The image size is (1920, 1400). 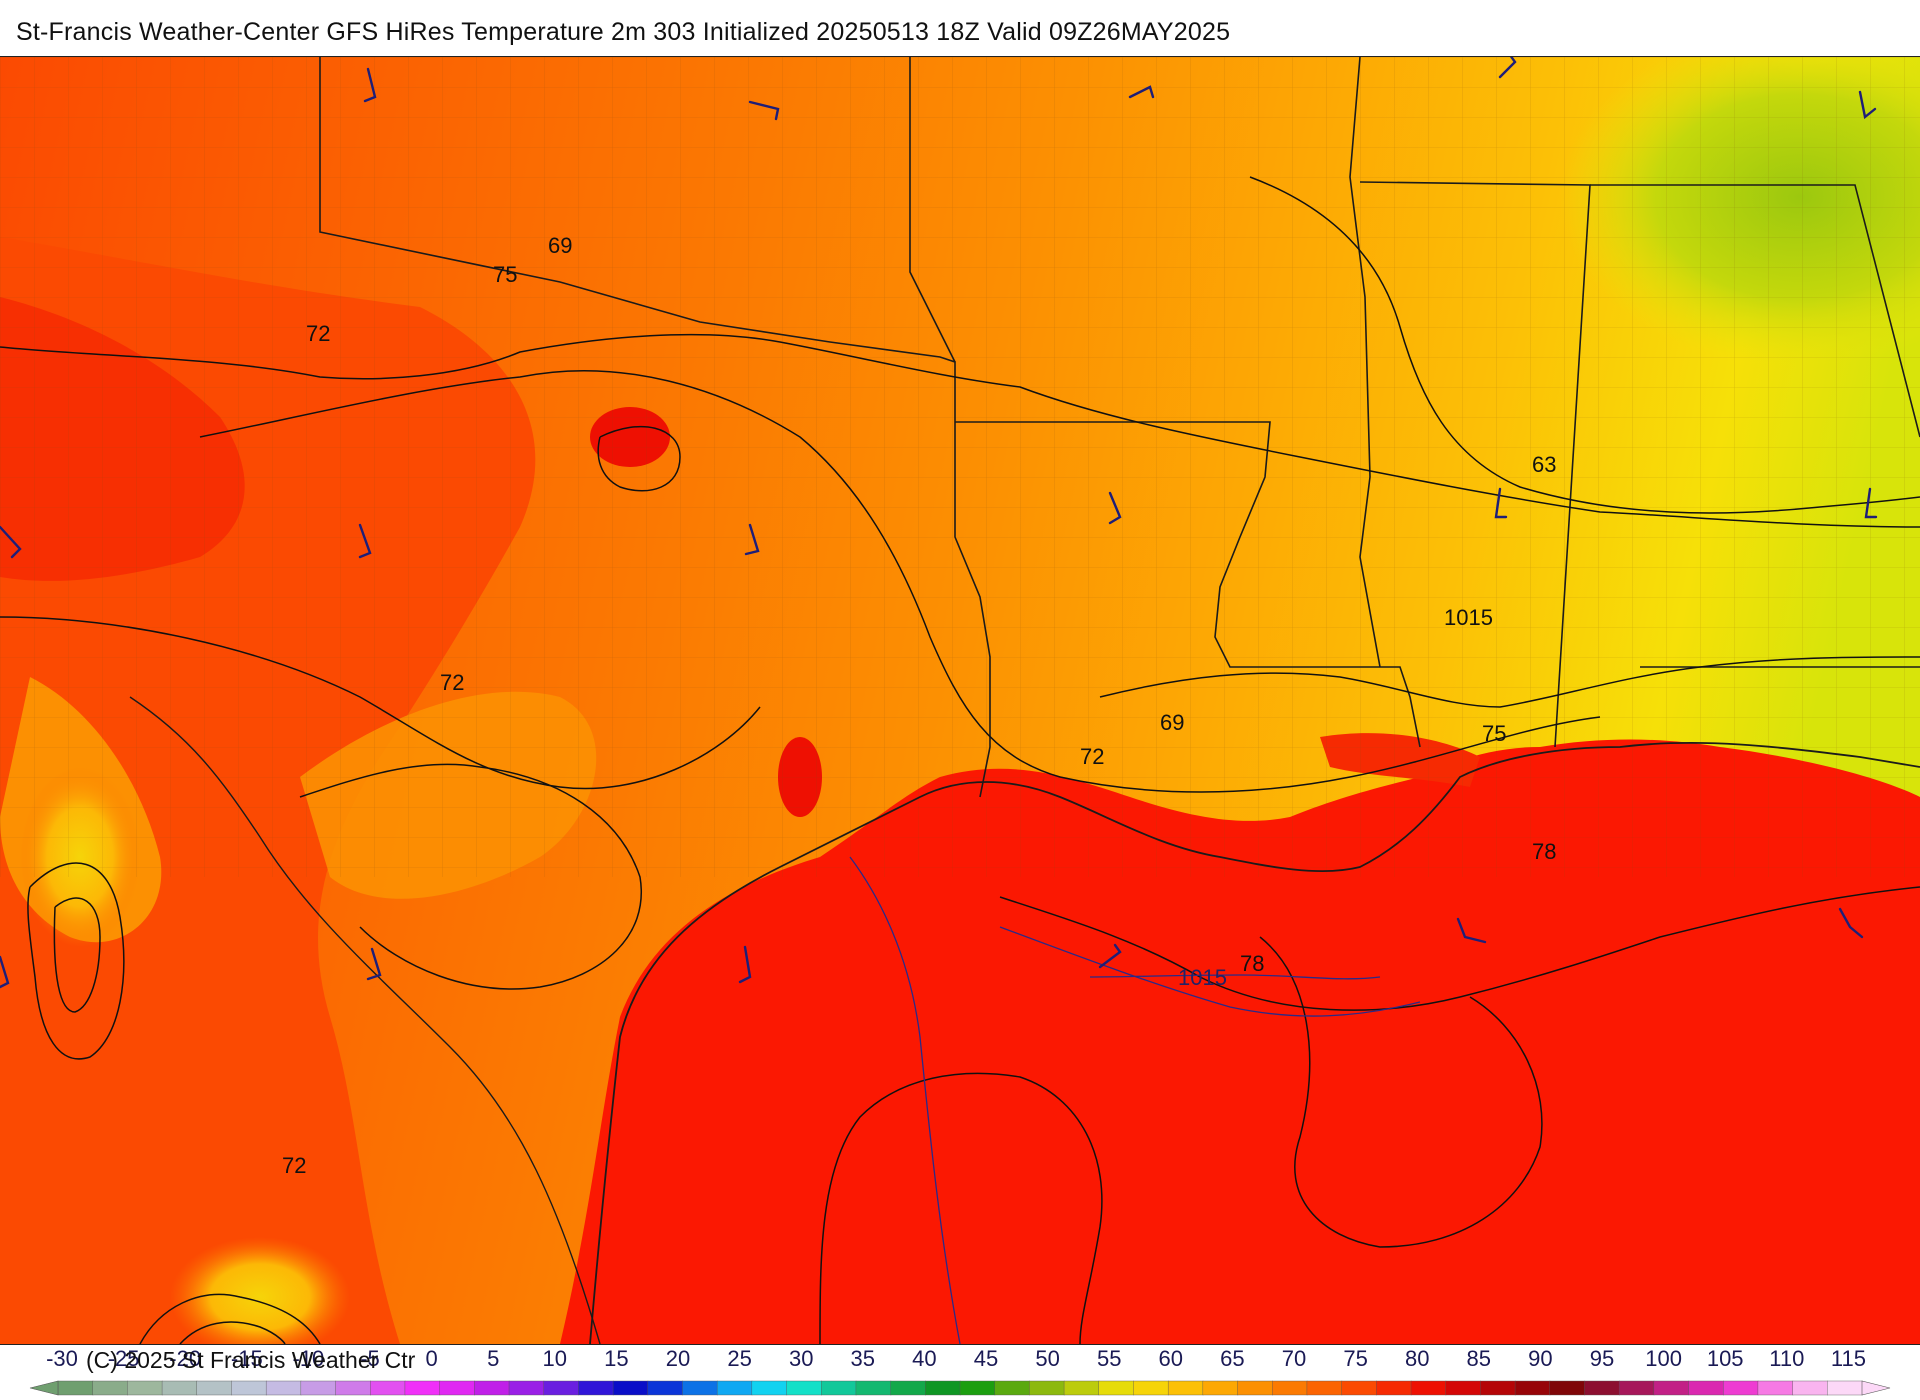 What do you see at coordinates (924, 1358) in the screenshot?
I see `scale-tick-label: 40` at bounding box center [924, 1358].